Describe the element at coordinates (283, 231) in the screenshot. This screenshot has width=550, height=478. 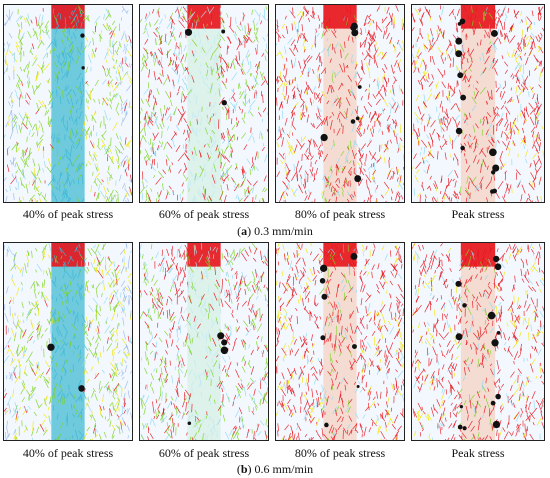
I see `loading-rate-a: 0.3 mm/min` at that location.